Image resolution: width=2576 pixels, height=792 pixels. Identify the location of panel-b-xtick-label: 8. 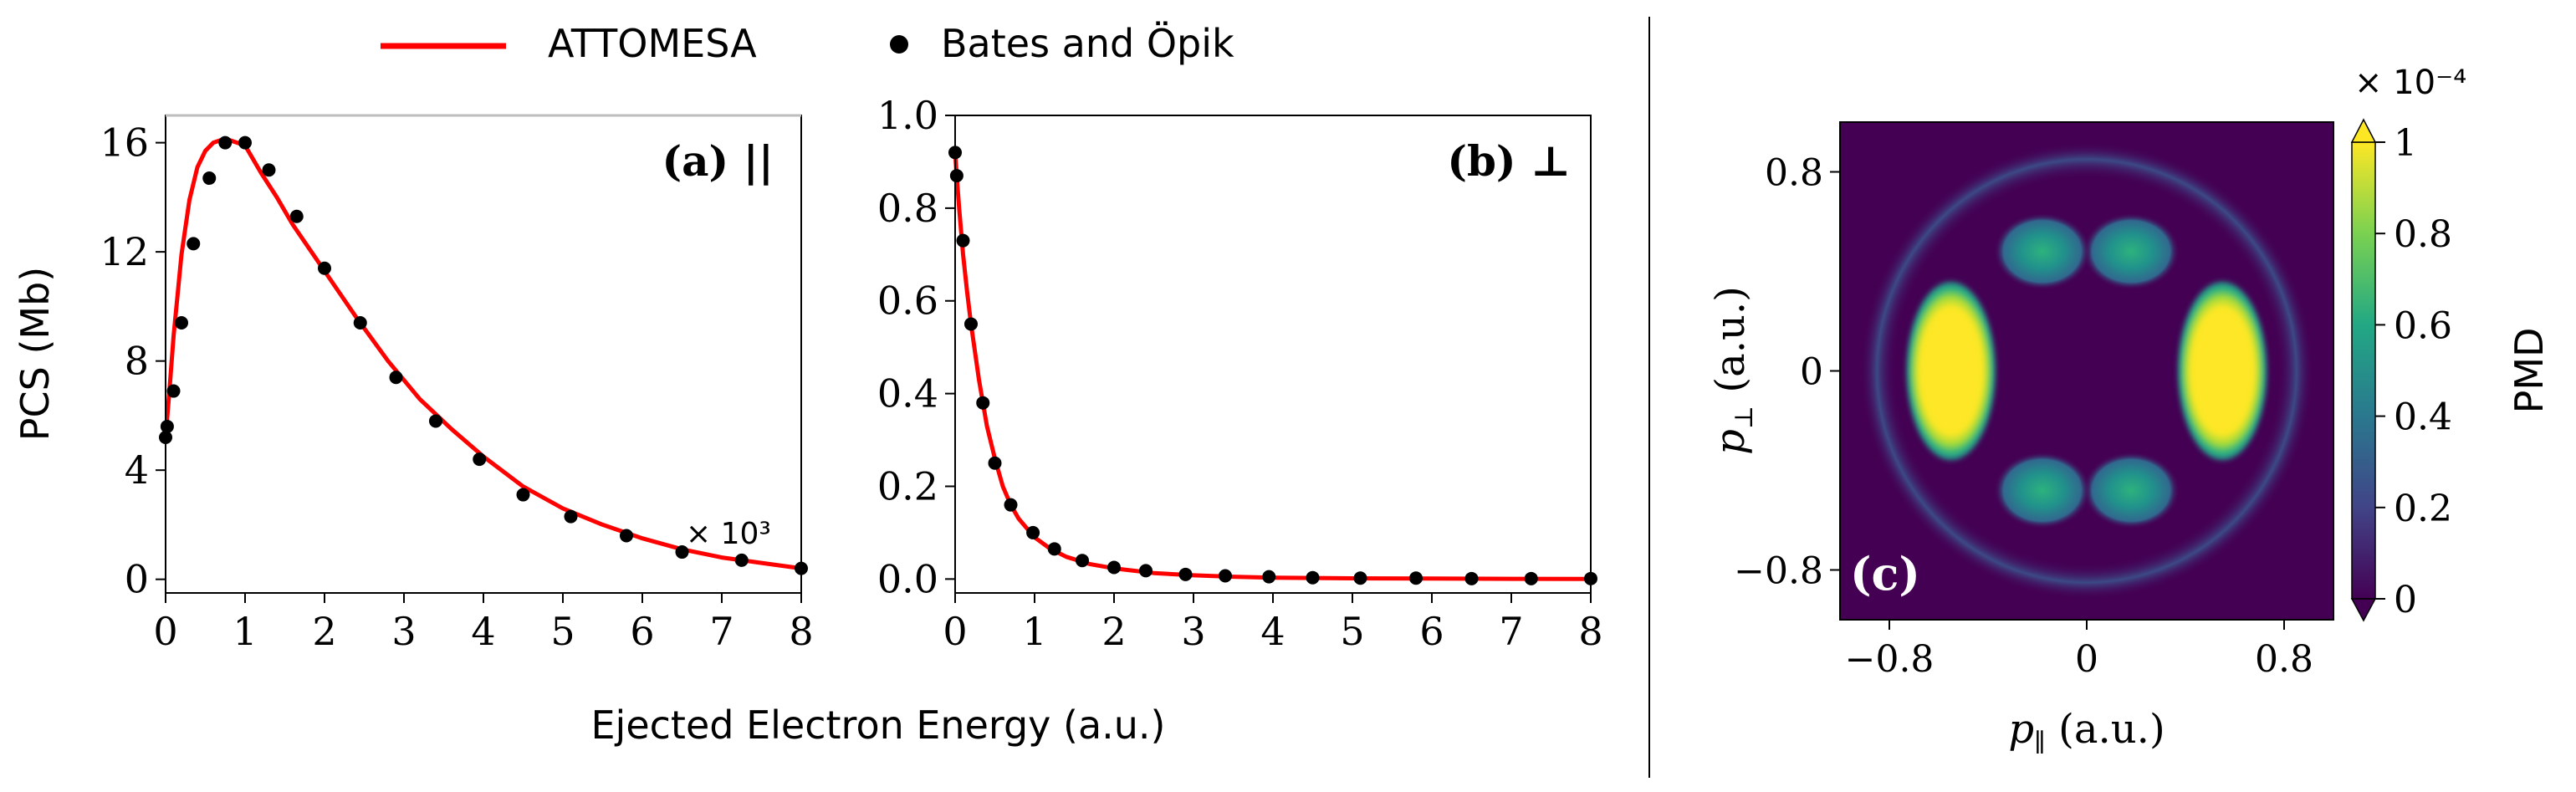
(1590, 631).